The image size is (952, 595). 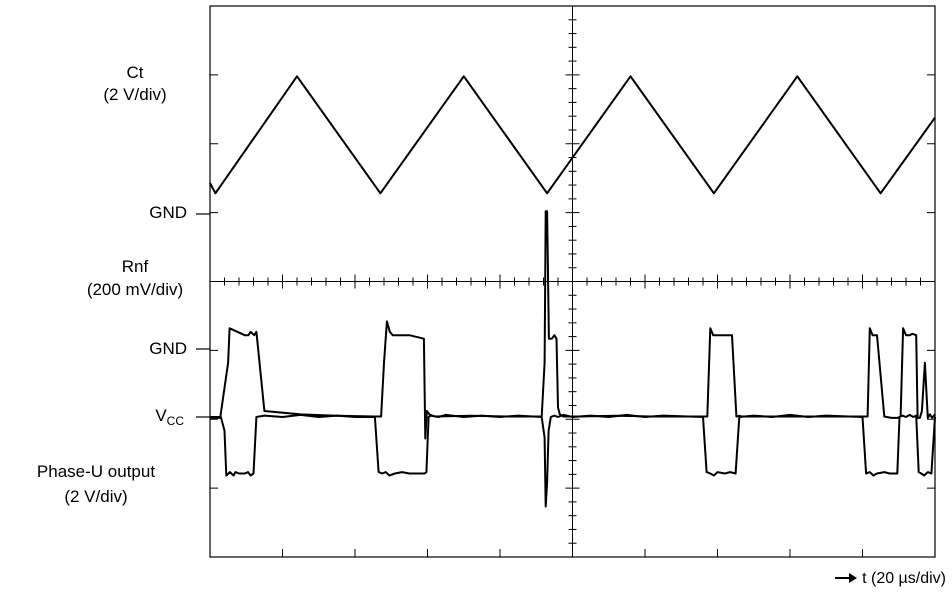 I want to click on time-axis-label: t (20 µs/div), so click(x=890, y=579).